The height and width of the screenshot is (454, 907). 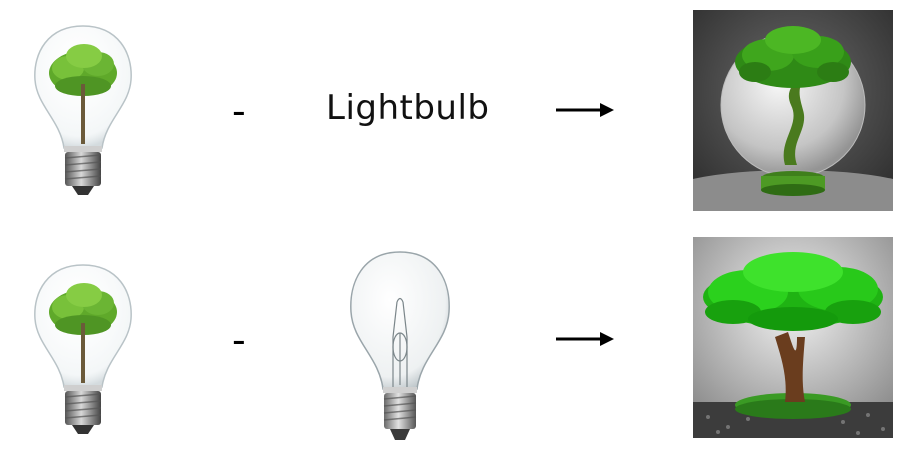 What do you see at coordinates (408, 108) in the screenshot?
I see `subtrahend-text: Lightbulb` at bounding box center [408, 108].